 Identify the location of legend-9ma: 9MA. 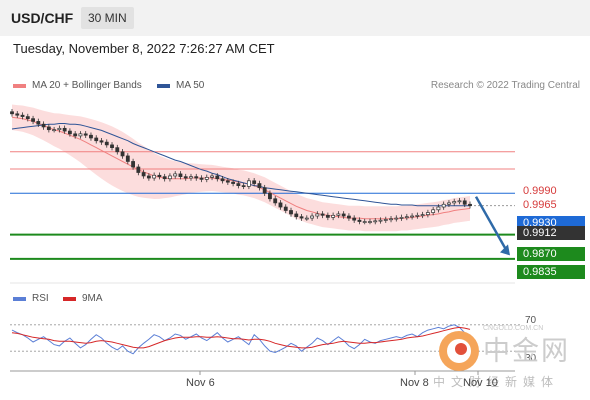
(83, 298).